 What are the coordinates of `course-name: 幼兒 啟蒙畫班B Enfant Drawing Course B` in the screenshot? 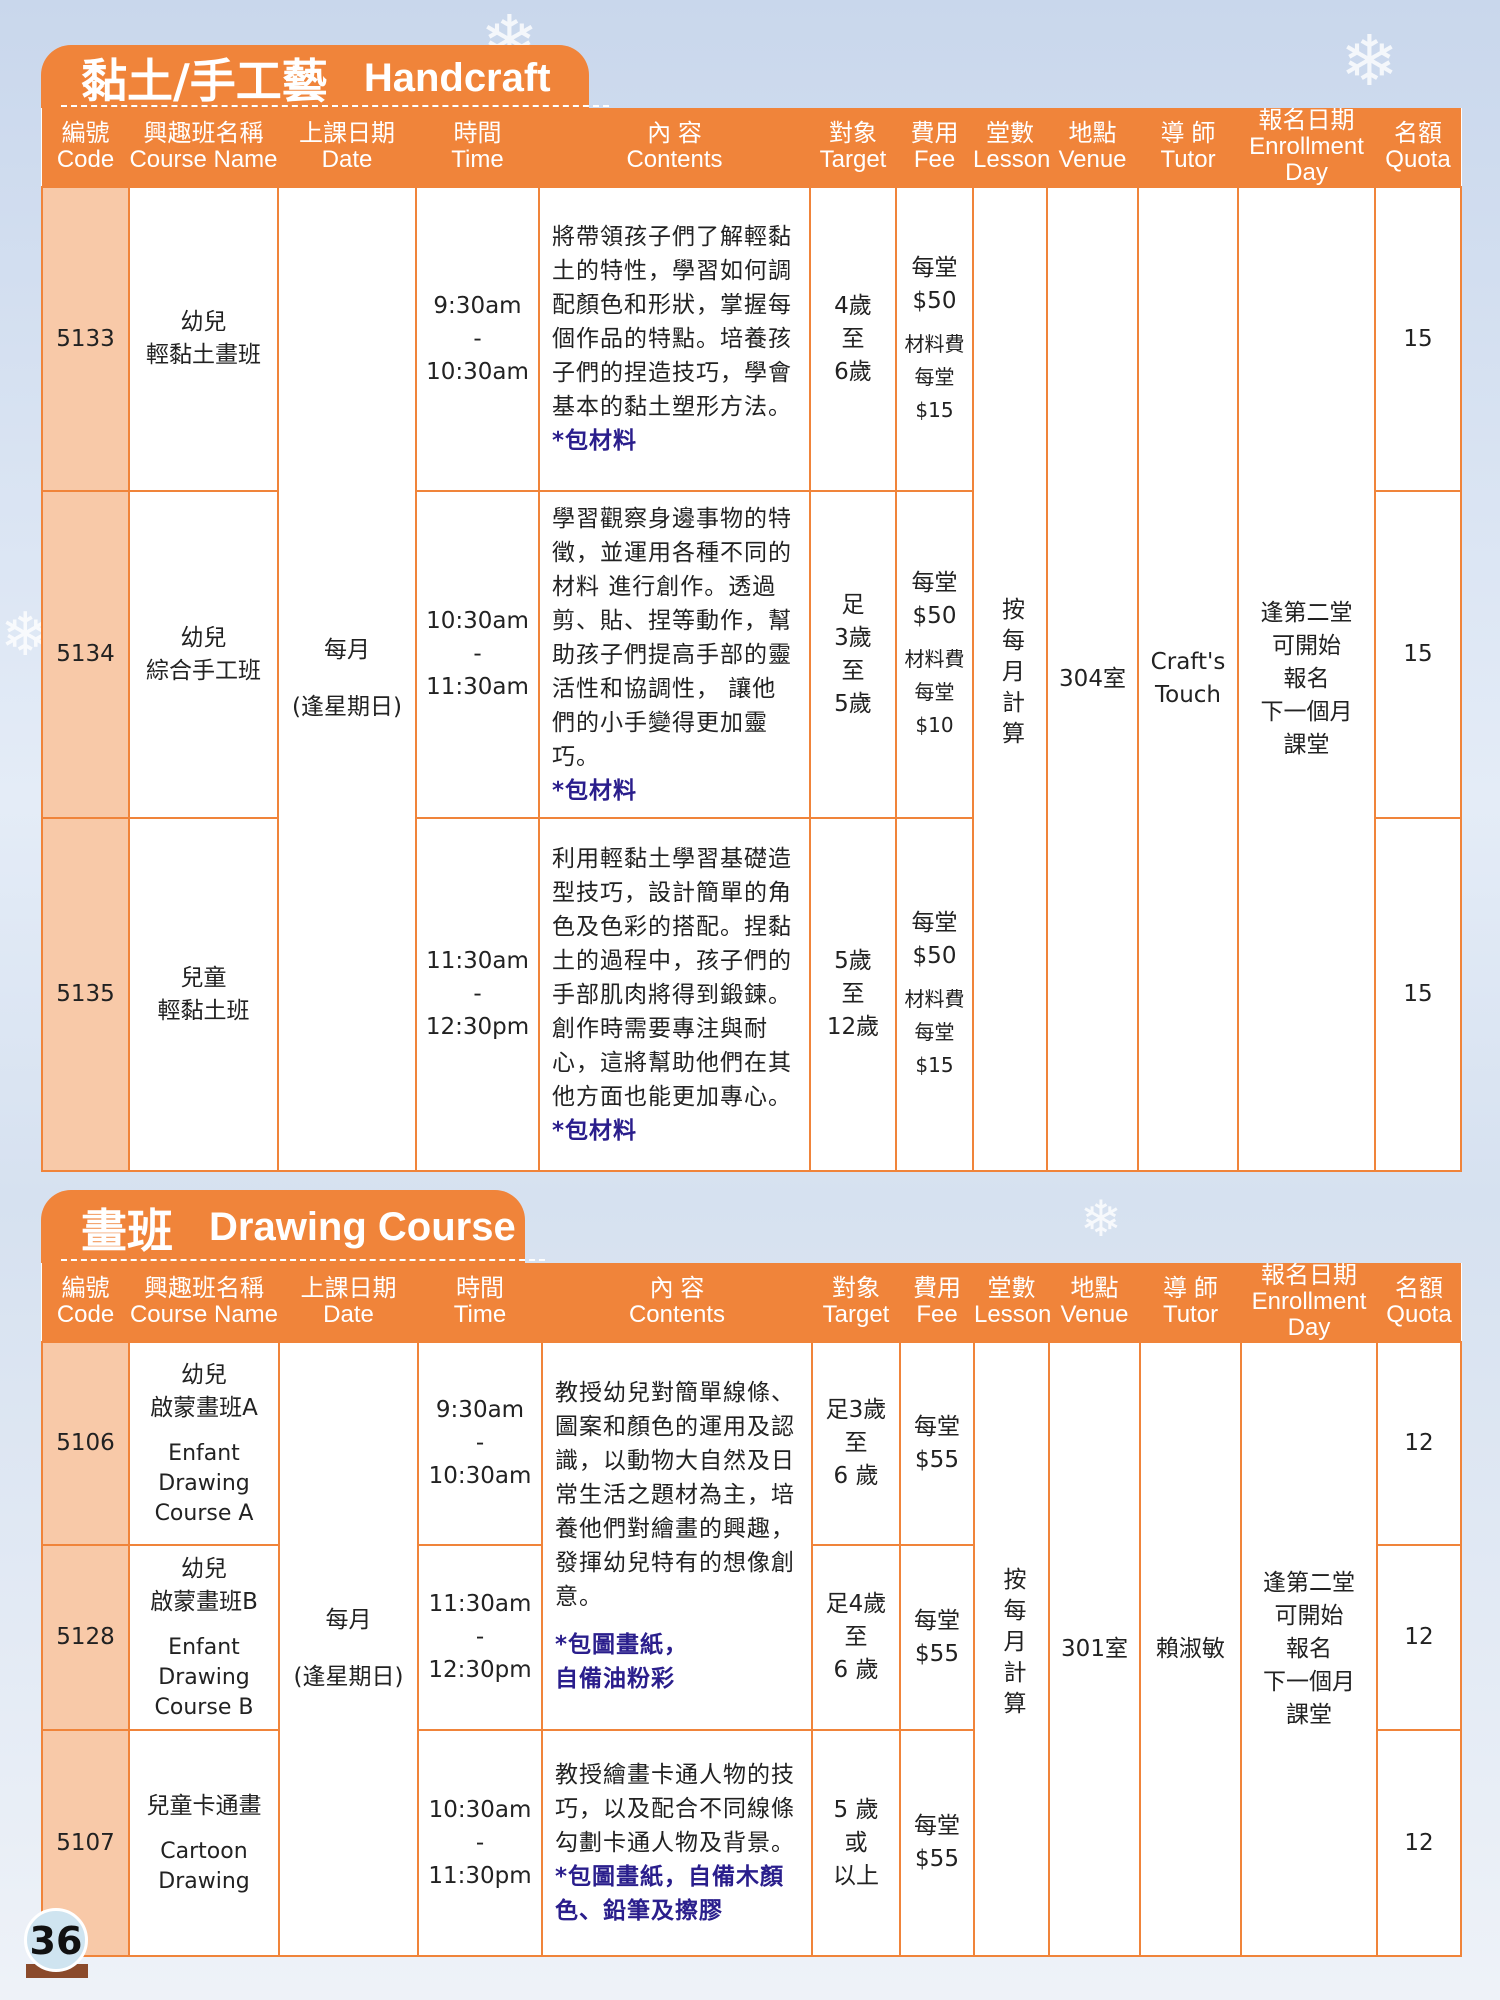 It's located at (204, 1637).